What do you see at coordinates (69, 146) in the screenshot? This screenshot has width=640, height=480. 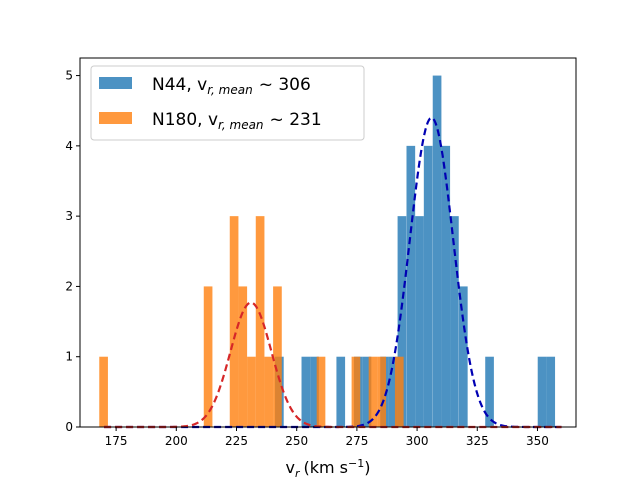 I see `y-tick-label: 4` at bounding box center [69, 146].